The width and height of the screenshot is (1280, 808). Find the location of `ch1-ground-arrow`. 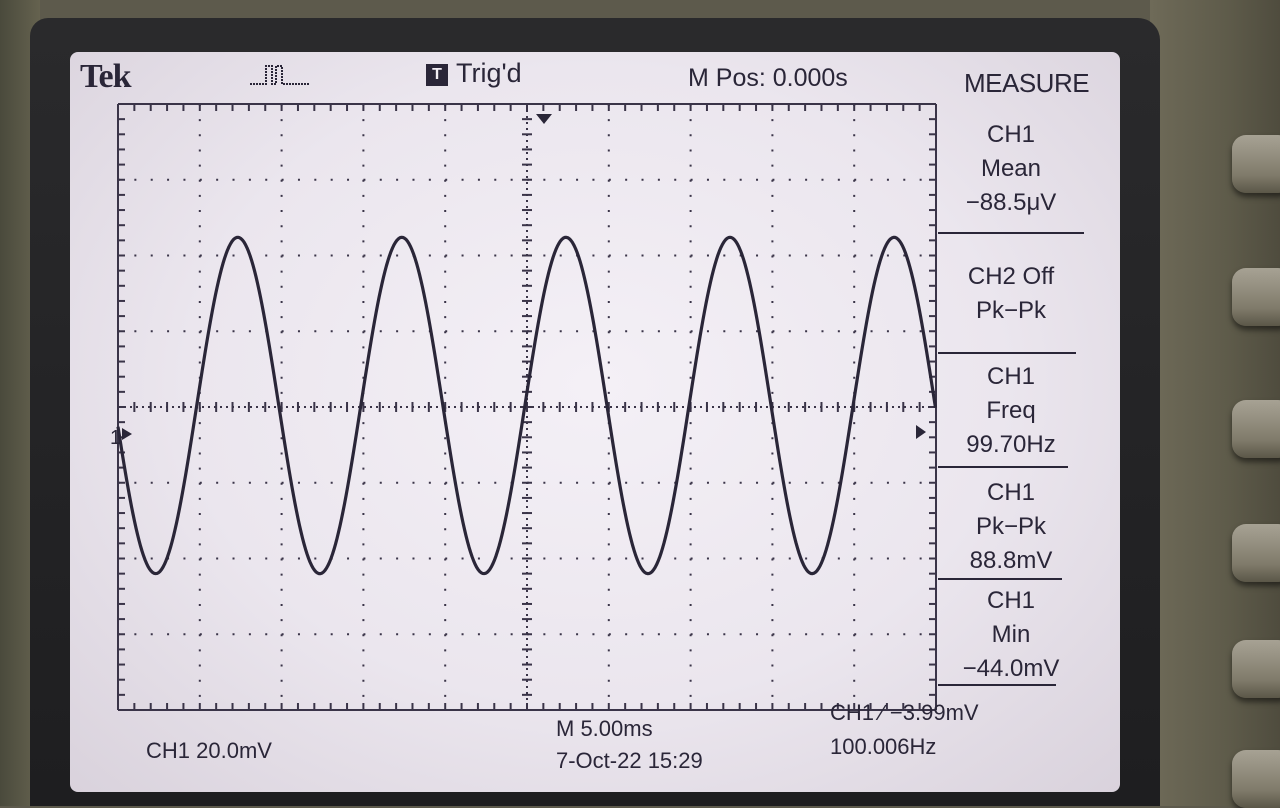

ch1-ground-arrow is located at coordinates (127, 434).